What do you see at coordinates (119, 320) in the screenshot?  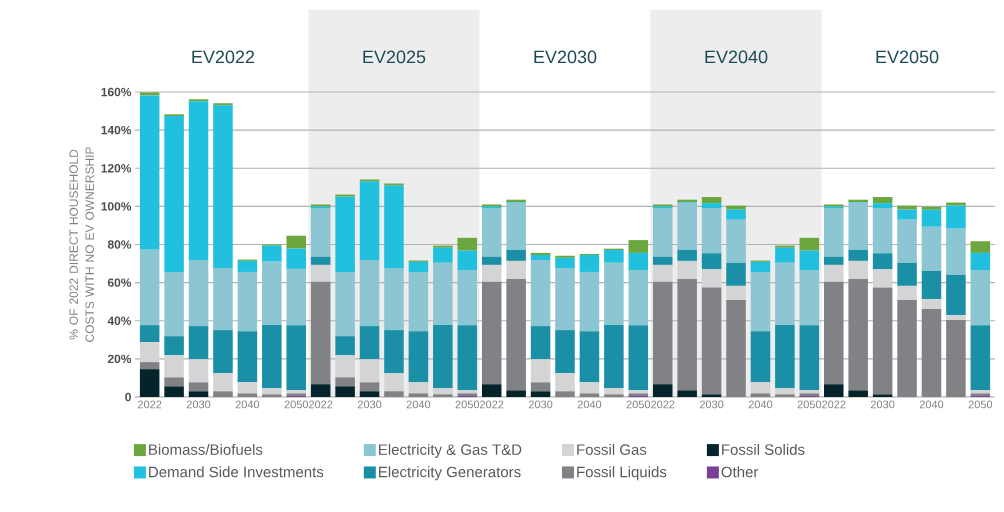 I see `y-tick-label: 40%` at bounding box center [119, 320].